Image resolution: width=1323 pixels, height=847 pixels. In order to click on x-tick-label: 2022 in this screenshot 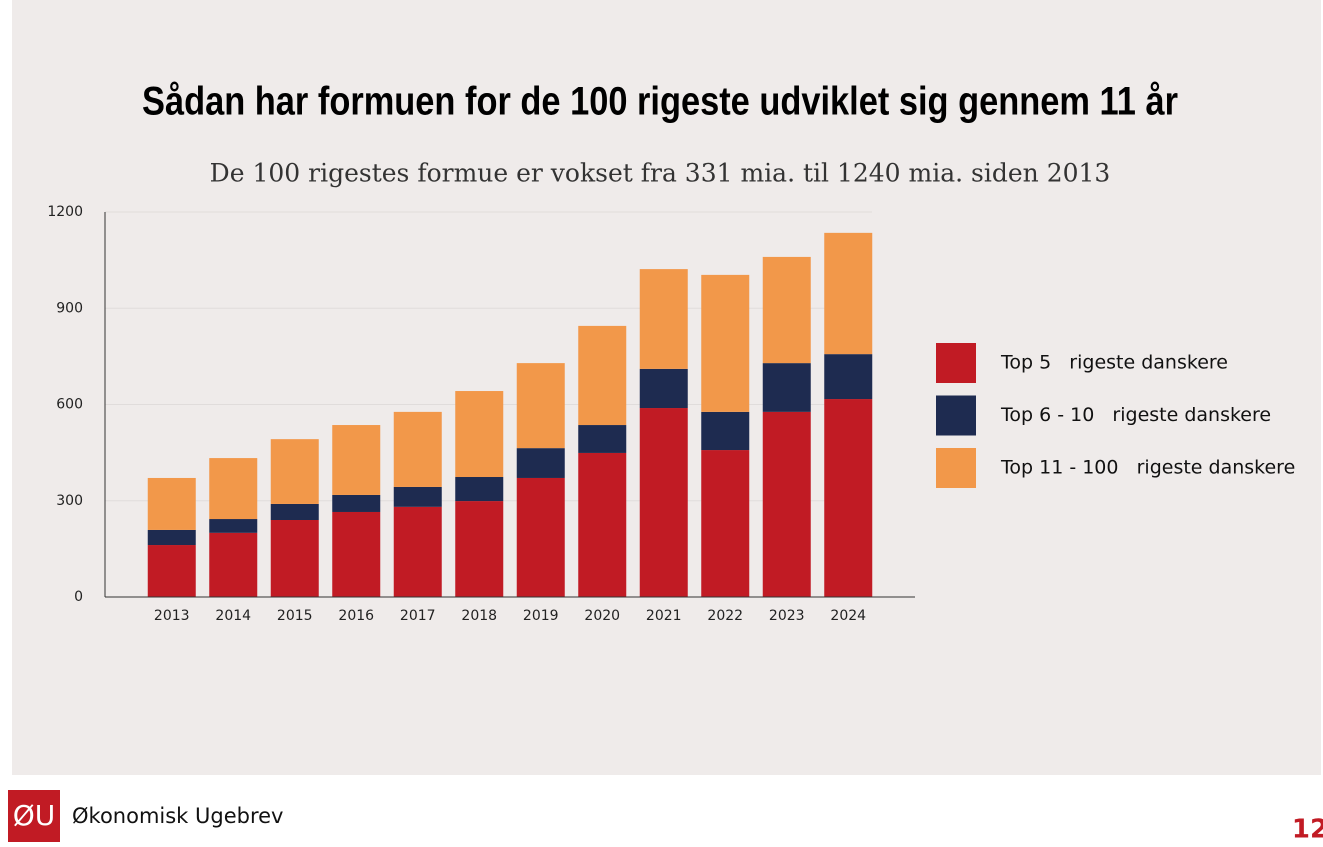, I will do `click(725, 616)`.